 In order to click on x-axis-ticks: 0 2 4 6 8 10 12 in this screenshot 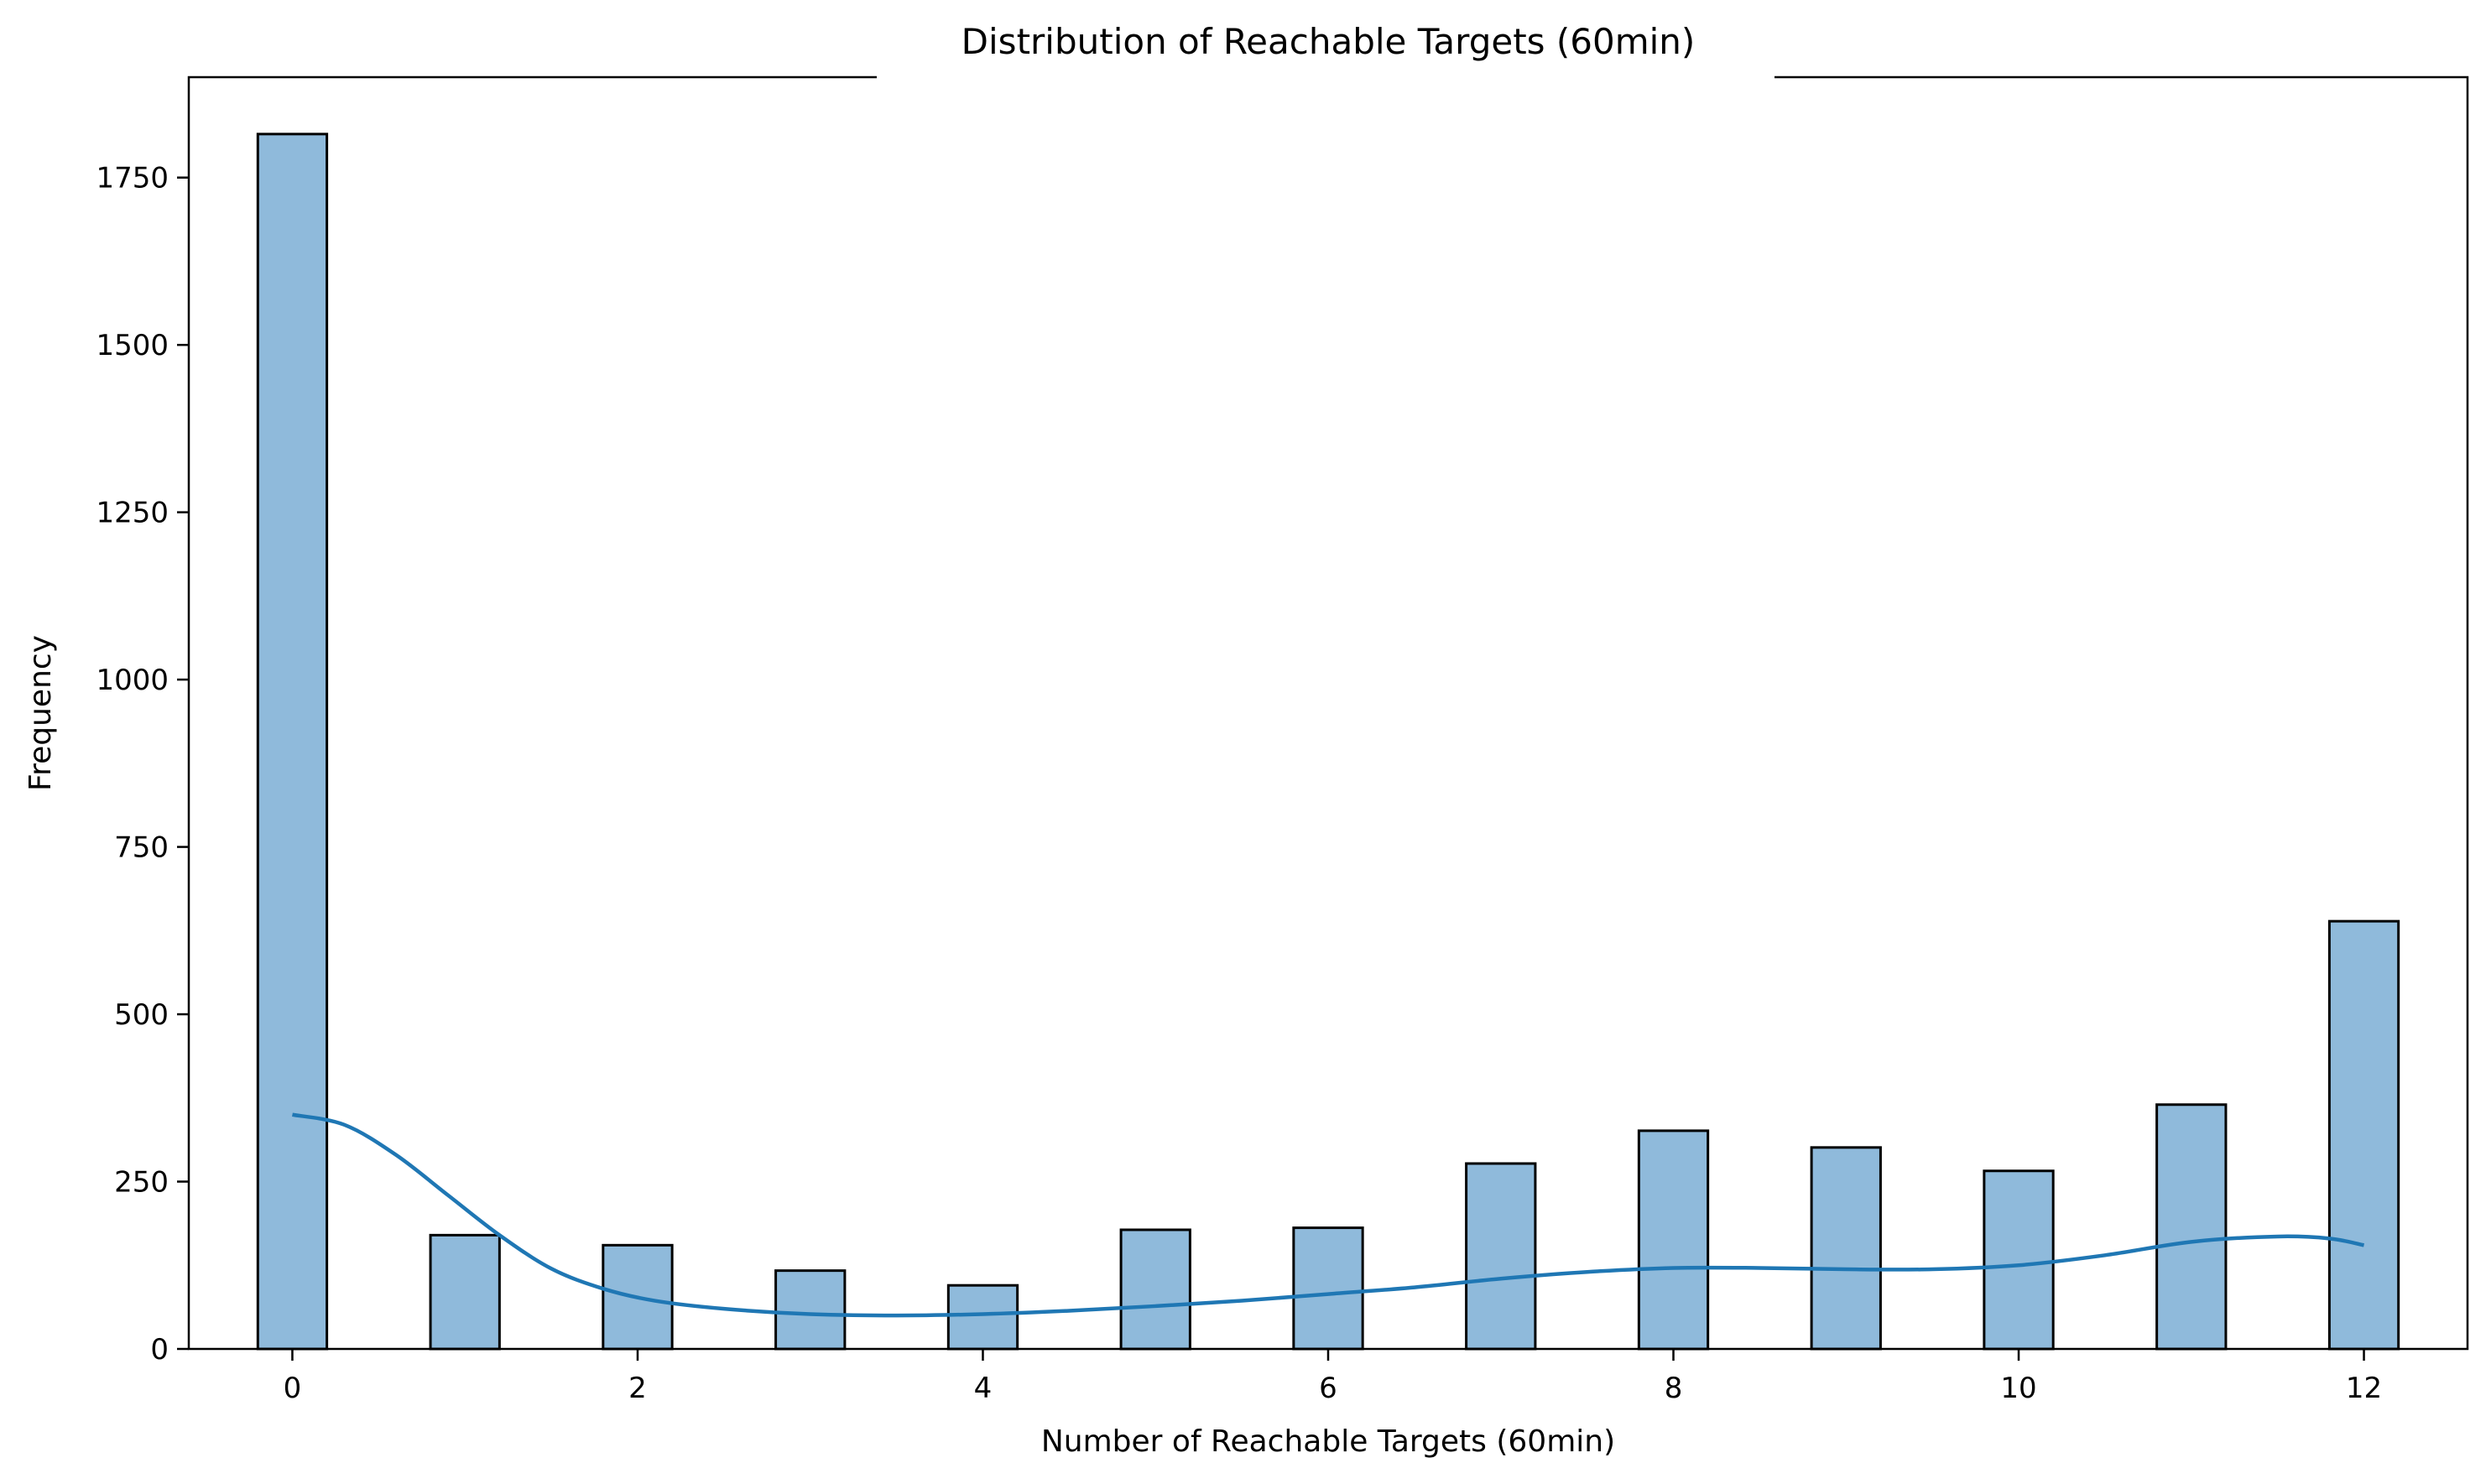, I will do `click(1333, 1377)`.